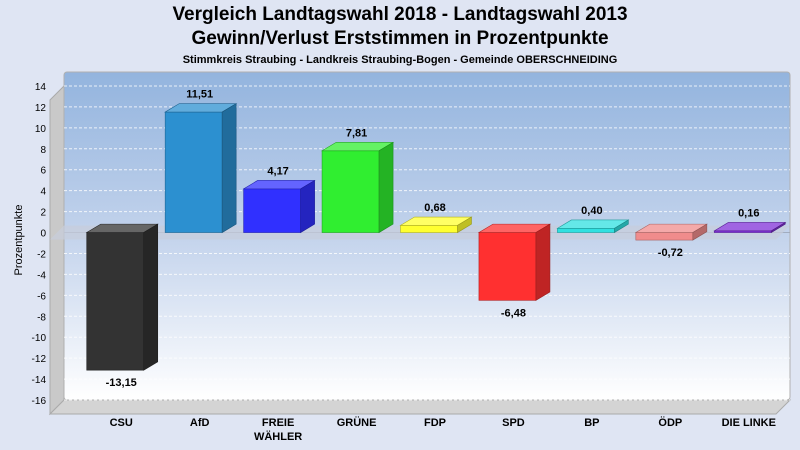 Image resolution: width=800 pixels, height=450 pixels. What do you see at coordinates (41, 275) in the screenshot?
I see `y-tick-label: -4` at bounding box center [41, 275].